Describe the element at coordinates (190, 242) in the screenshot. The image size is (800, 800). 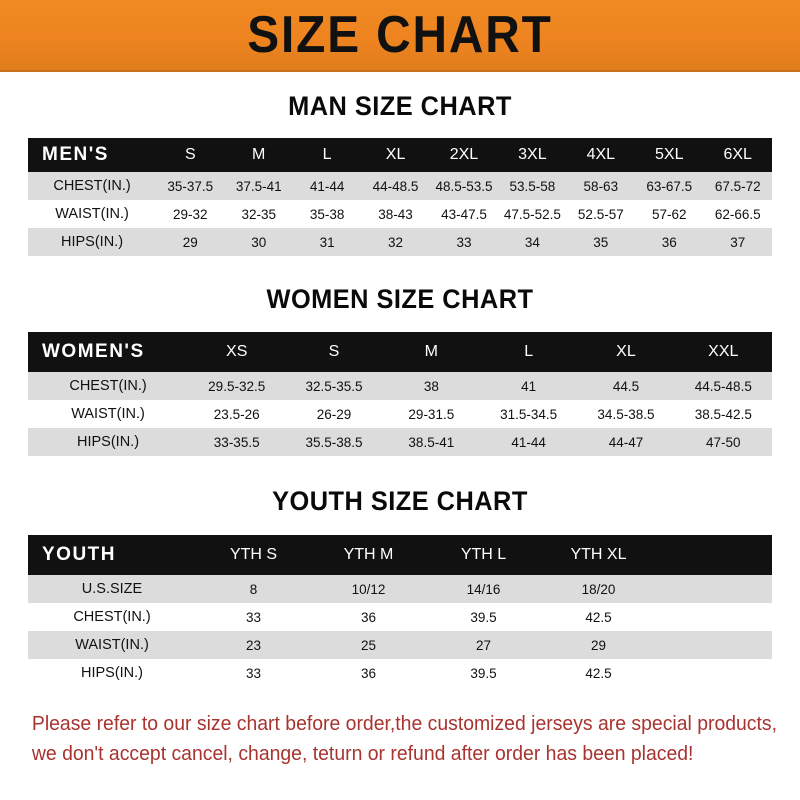
I see `cell: 29` at that location.